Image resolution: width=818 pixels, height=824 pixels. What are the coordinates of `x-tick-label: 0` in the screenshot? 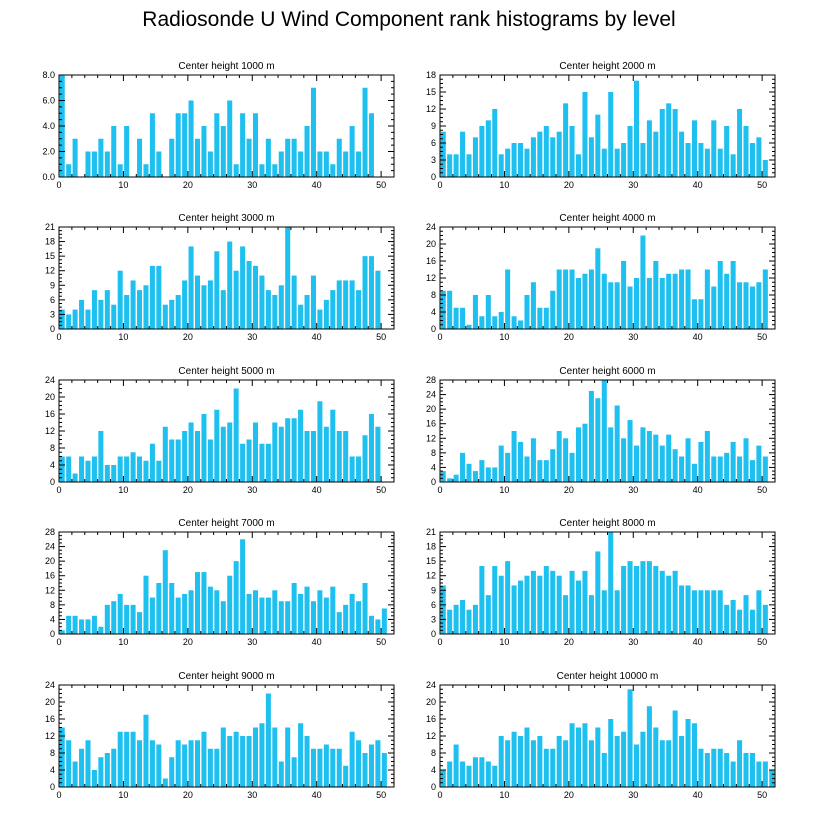 It's located at (58, 642).